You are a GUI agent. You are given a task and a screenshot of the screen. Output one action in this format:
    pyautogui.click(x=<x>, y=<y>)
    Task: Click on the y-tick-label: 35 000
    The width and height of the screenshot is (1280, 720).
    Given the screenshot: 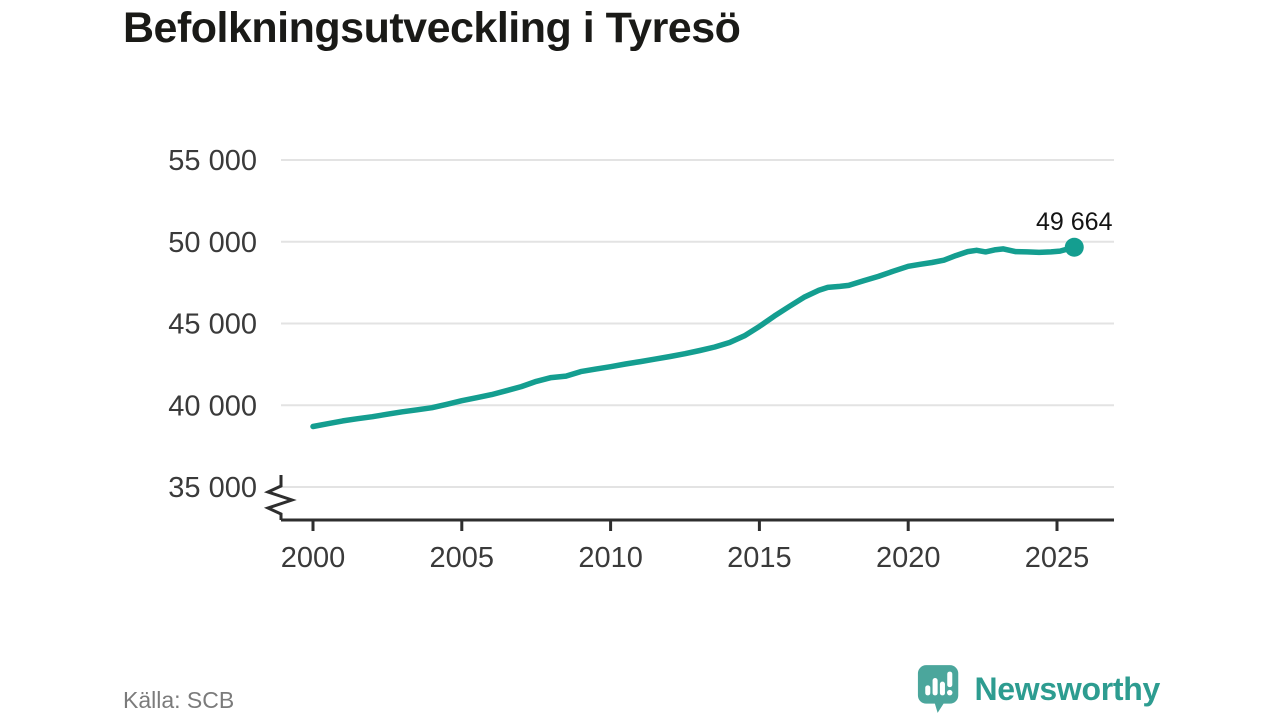 What is the action you would take?
    pyautogui.click(x=212, y=488)
    